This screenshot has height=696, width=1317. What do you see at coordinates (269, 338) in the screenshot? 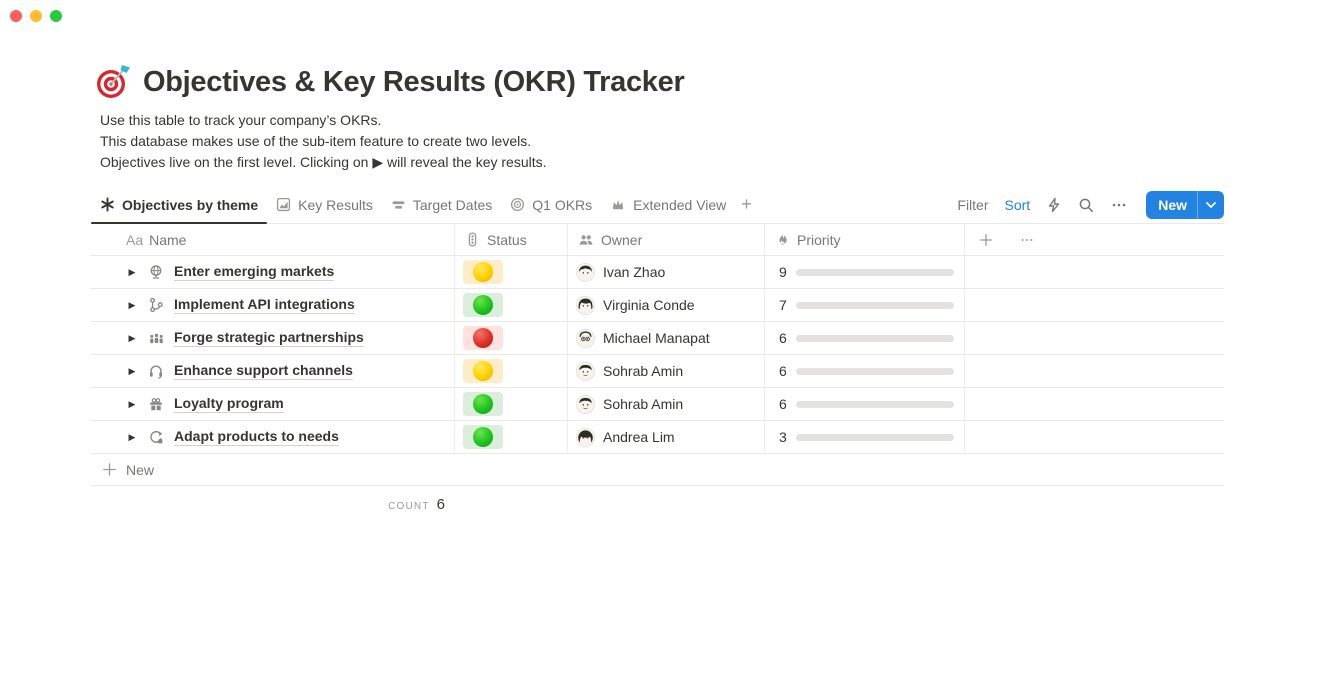
I see `page-name-link: Forge strategic partnerships` at bounding box center [269, 338].